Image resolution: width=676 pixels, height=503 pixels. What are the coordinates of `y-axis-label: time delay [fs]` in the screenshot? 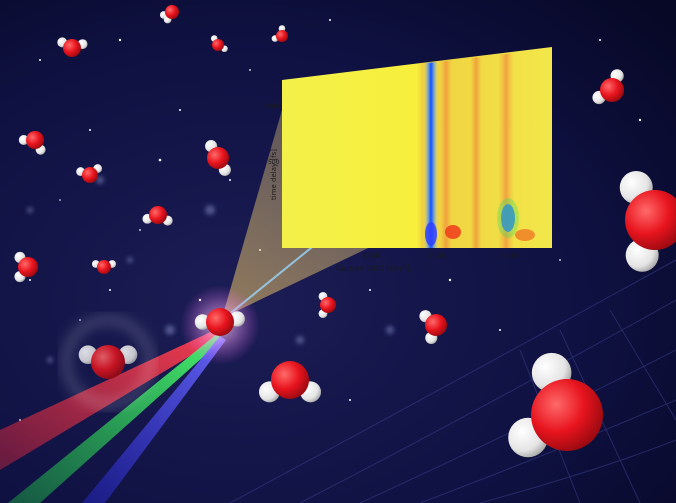 It's located at (274, 174).